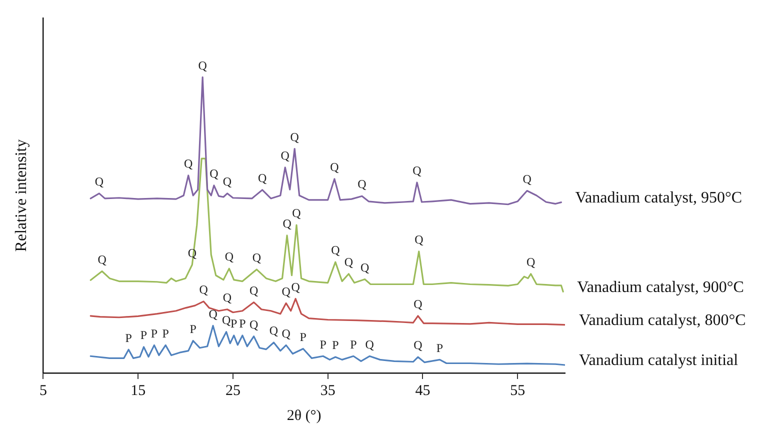 The height and width of the screenshot is (437, 778). What do you see at coordinates (232, 390) in the screenshot?
I see `x-tick-label: 25` at bounding box center [232, 390].